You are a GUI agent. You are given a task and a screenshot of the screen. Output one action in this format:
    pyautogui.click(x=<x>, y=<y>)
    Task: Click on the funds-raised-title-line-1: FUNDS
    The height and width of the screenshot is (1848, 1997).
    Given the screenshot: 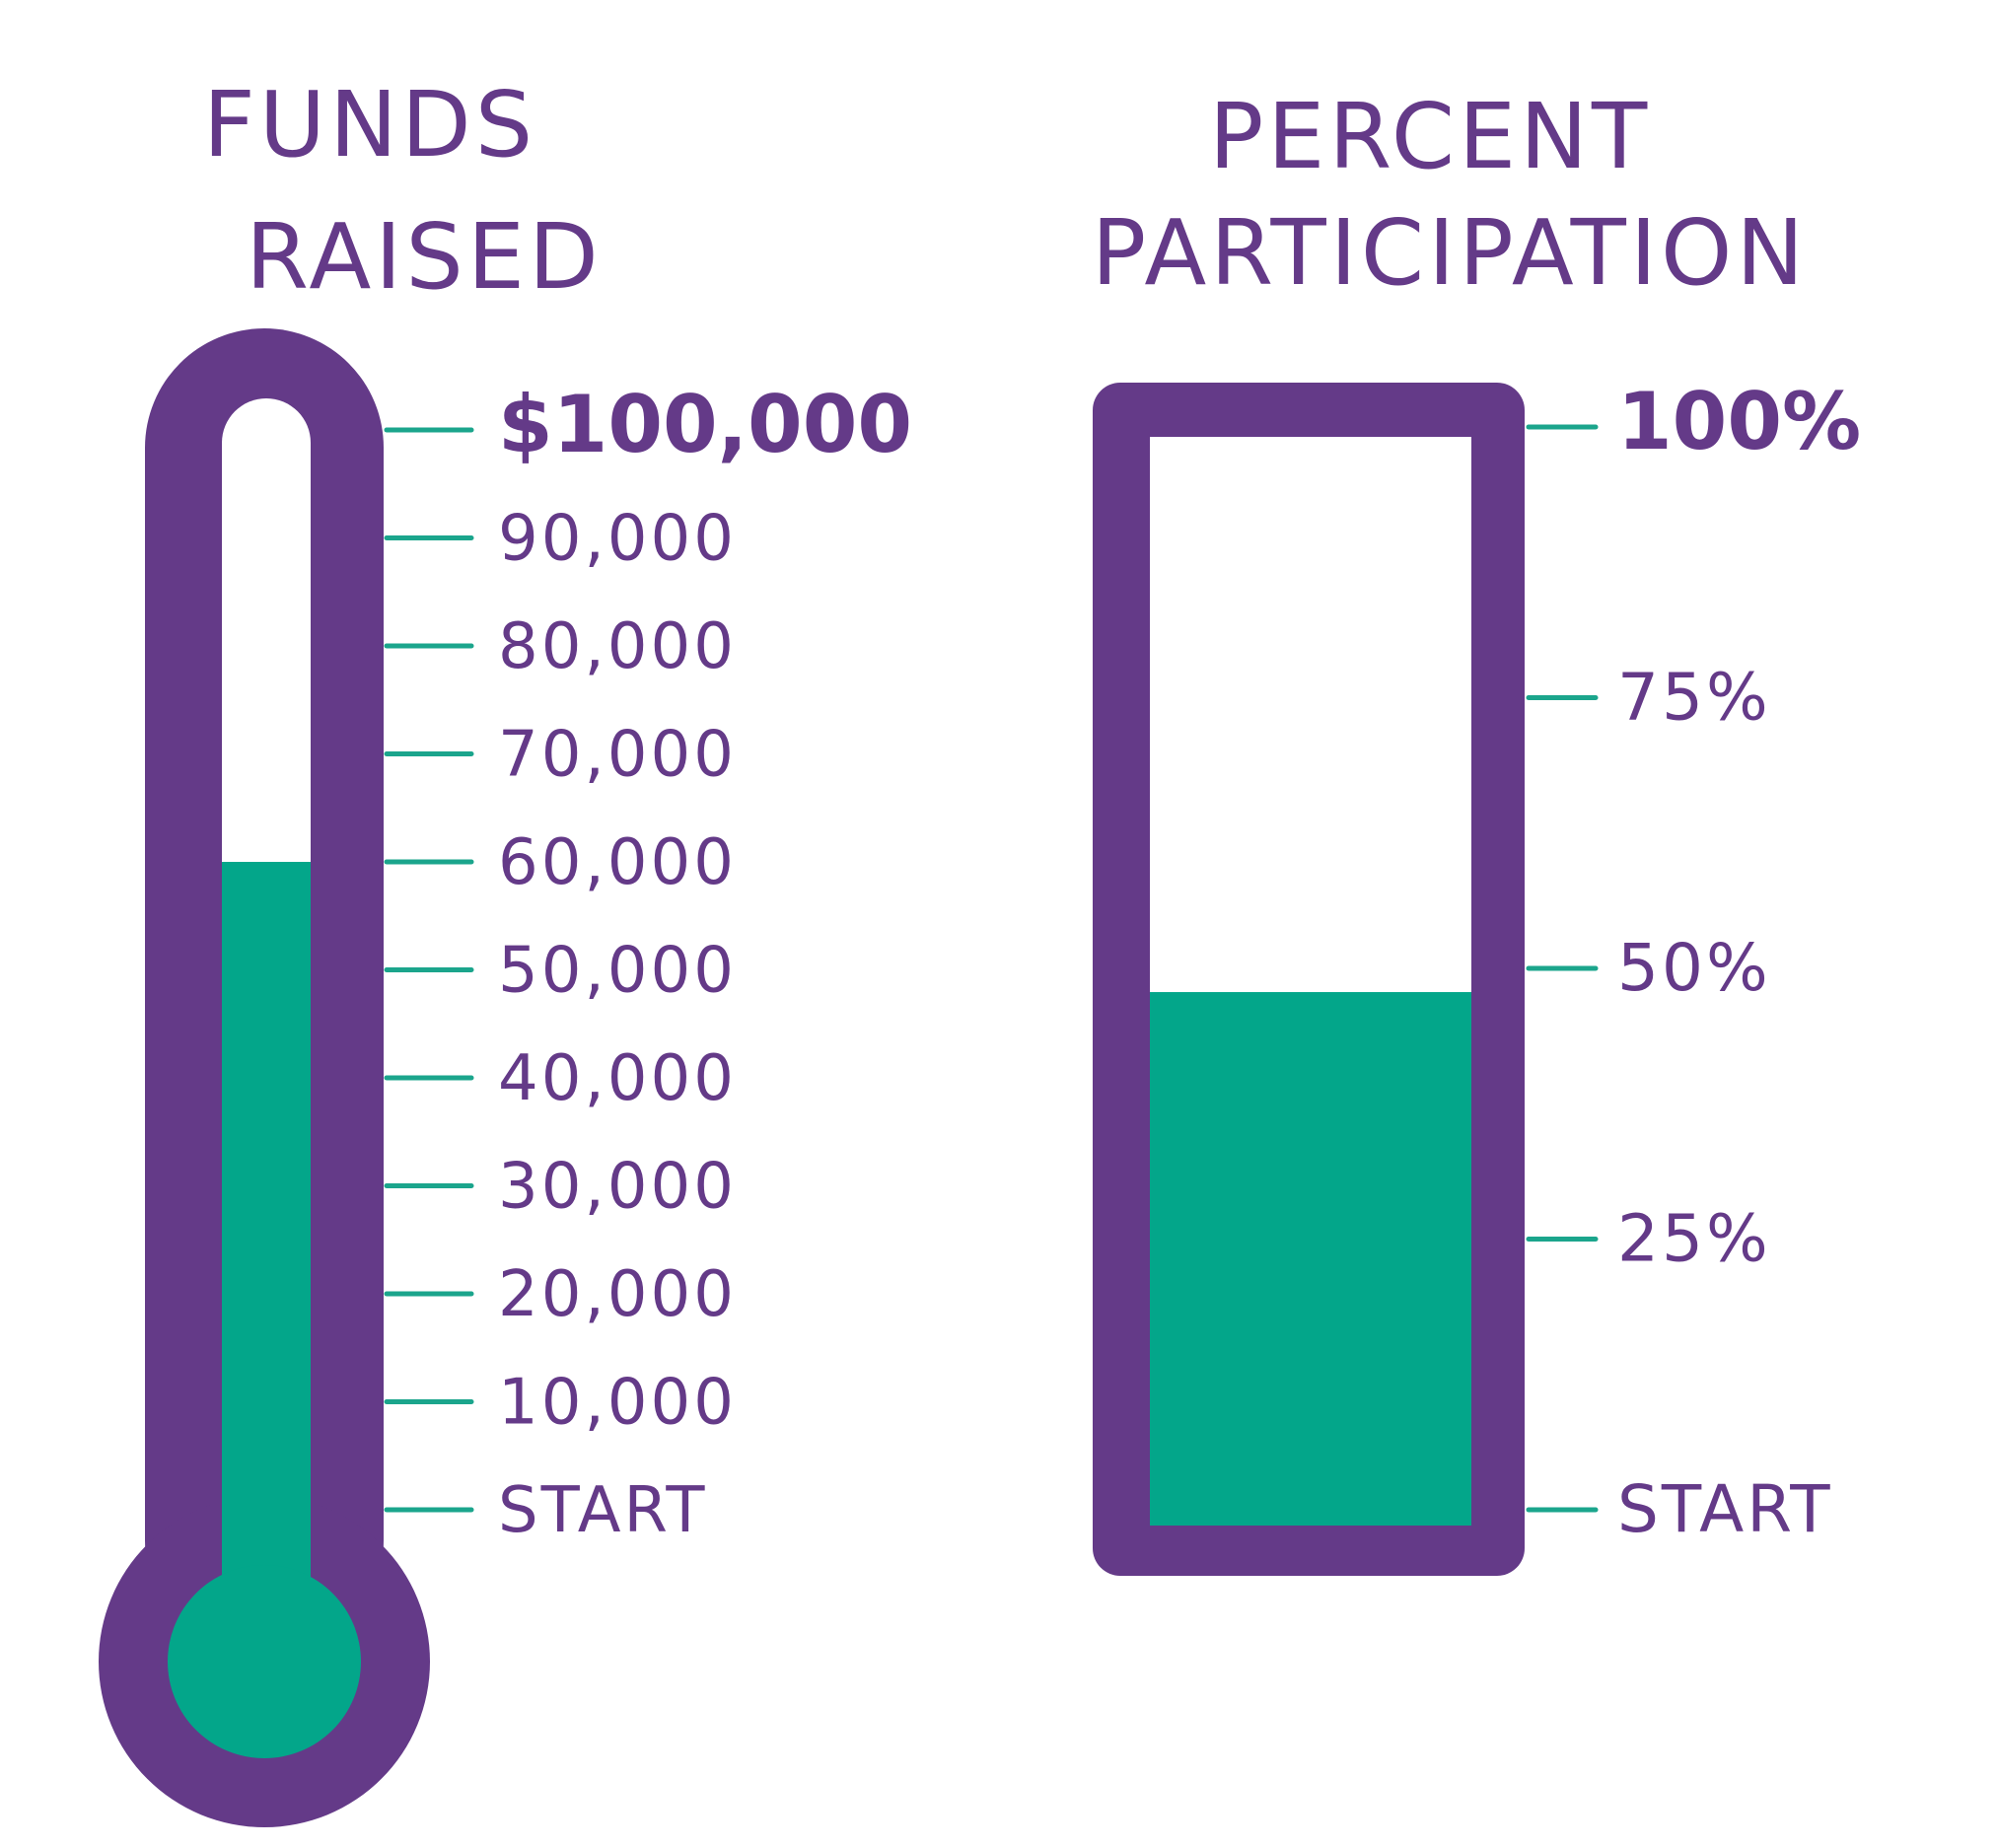 What is the action you would take?
    pyautogui.click(x=370, y=125)
    